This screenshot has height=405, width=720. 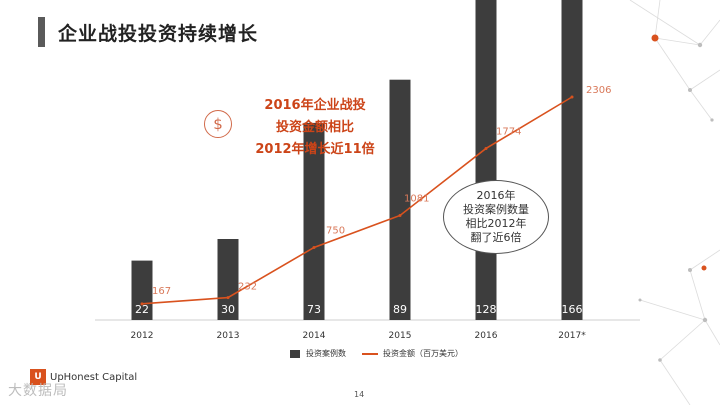 What do you see at coordinates (218, 124) in the screenshot?
I see `dollar-icon: $` at bounding box center [218, 124].